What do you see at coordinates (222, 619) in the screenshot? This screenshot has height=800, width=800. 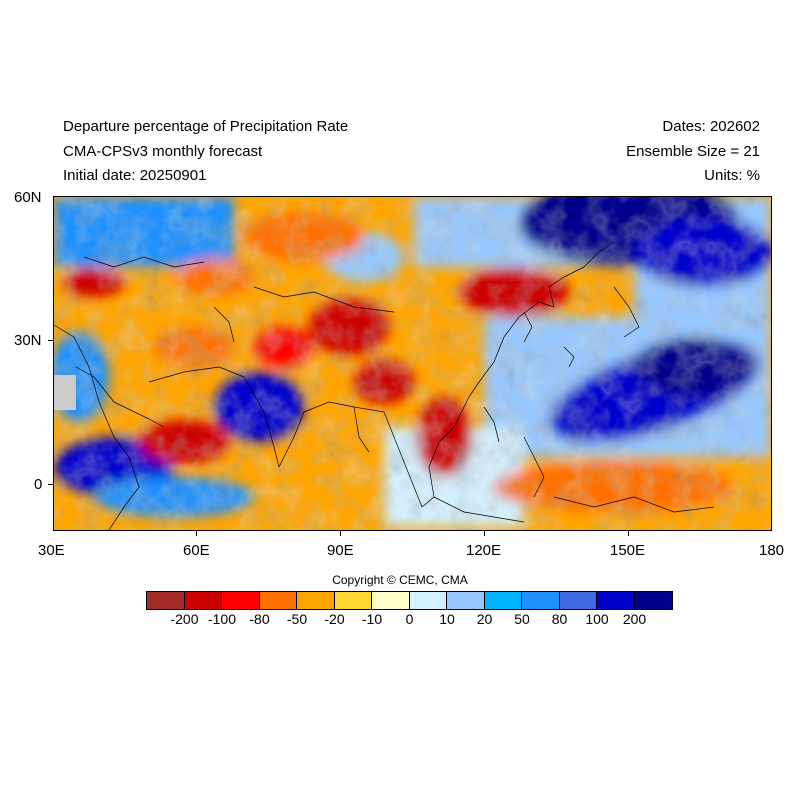 I see `colorbar-label: -100` at bounding box center [222, 619].